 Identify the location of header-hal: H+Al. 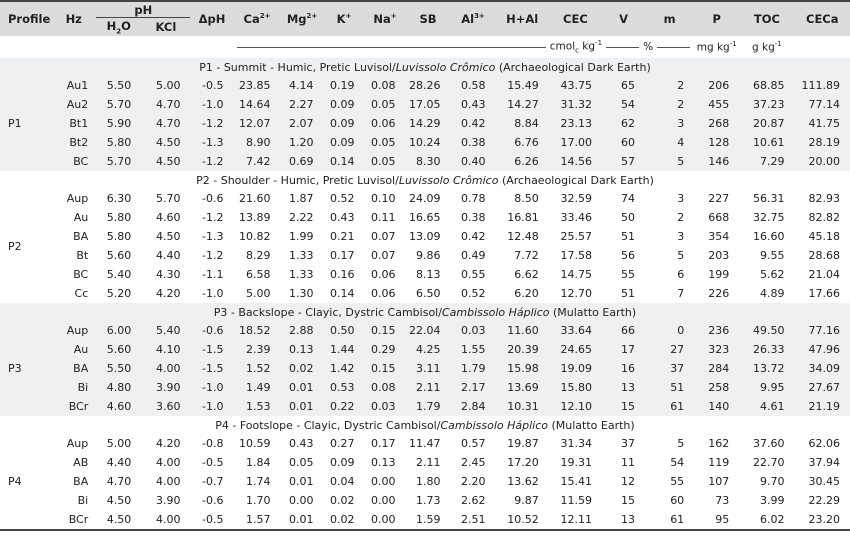
(522, 18).